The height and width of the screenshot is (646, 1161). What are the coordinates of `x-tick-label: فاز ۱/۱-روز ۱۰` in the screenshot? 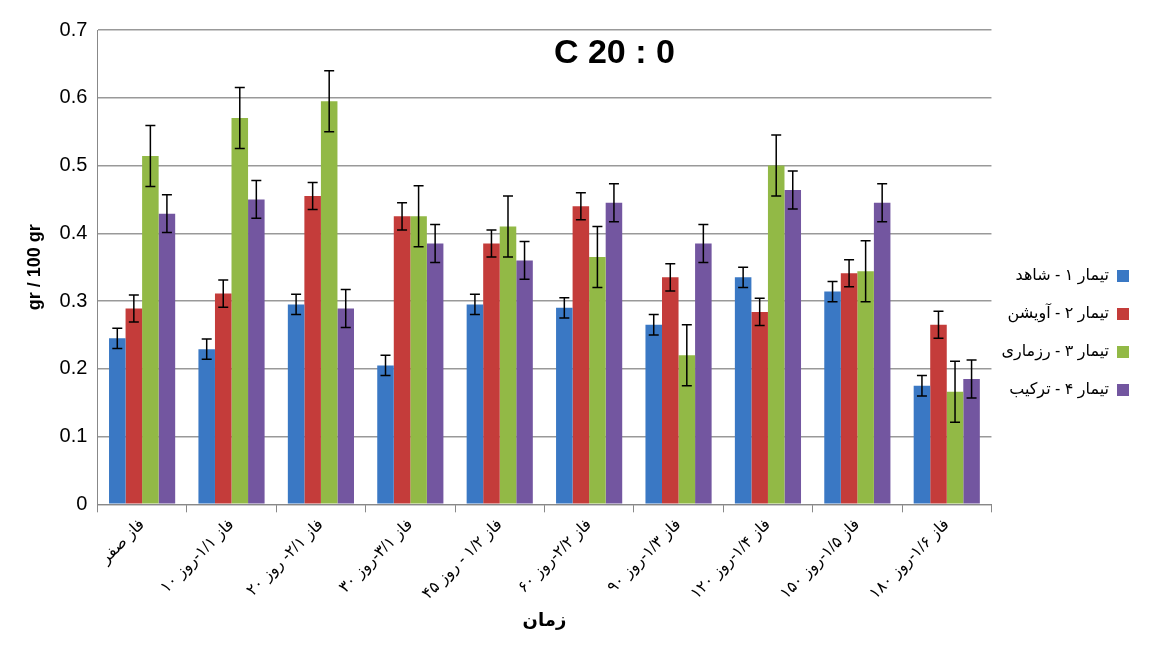 It's located at (197, 556).